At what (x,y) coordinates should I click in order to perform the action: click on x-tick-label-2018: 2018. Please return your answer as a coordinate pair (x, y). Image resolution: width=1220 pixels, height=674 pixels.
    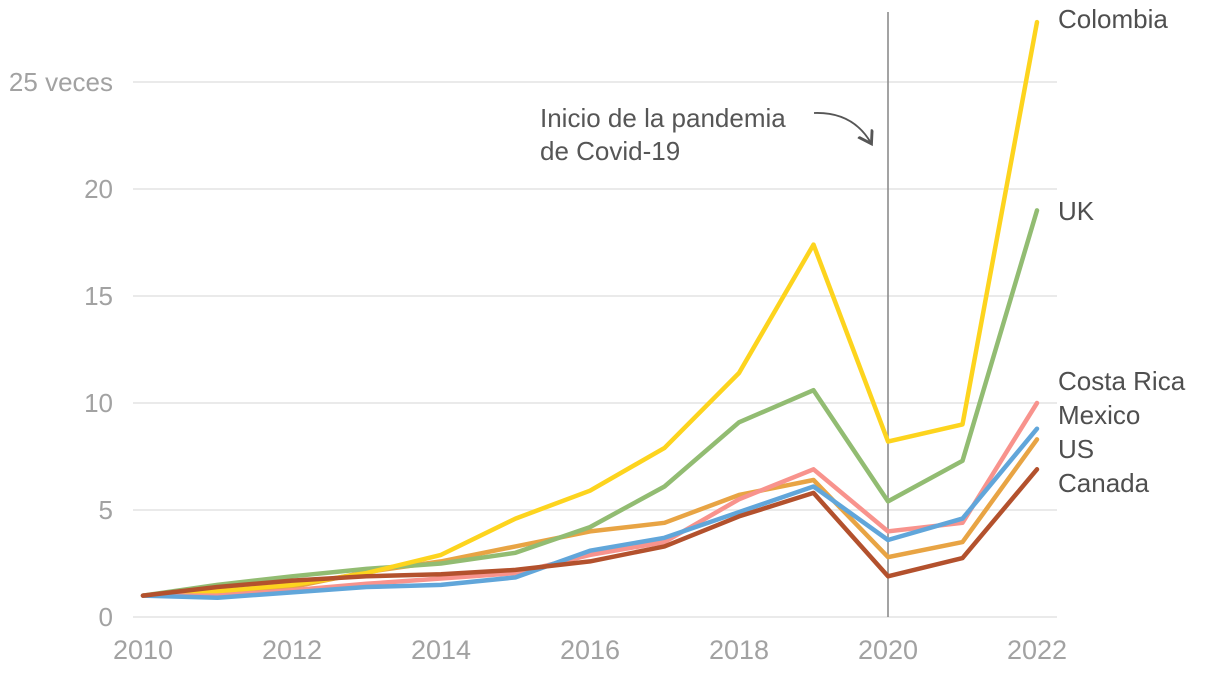
    Looking at the image, I should click on (739, 650).